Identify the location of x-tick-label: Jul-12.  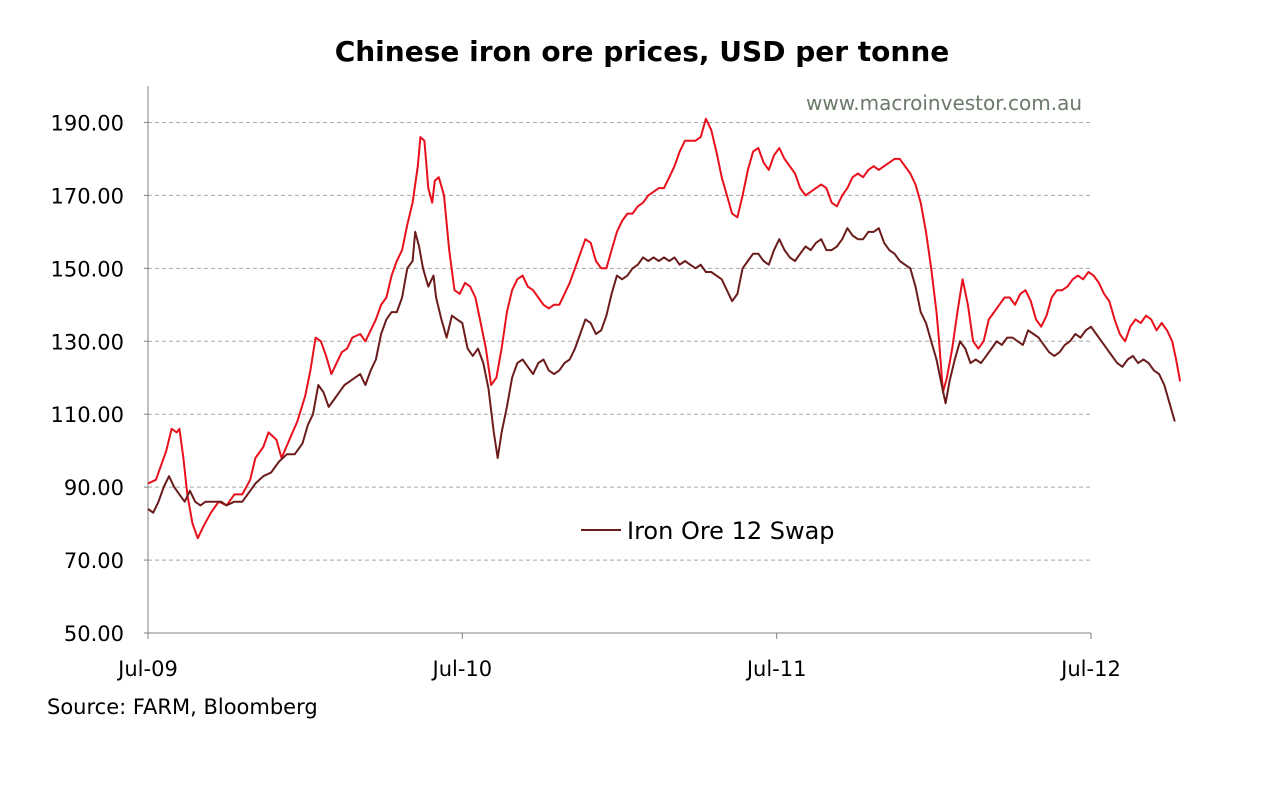
(1090, 669).